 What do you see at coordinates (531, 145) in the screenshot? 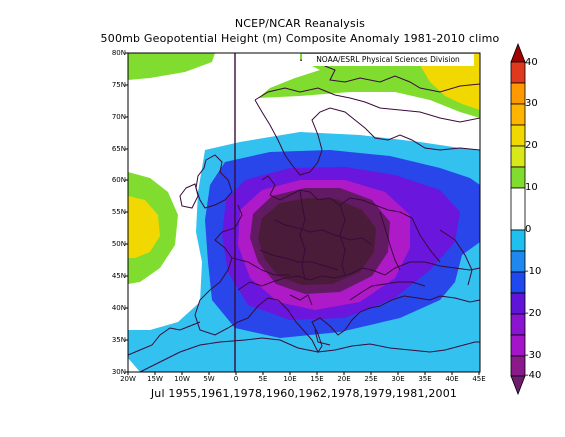
I see `colorbar-label-20: 20` at bounding box center [531, 145].